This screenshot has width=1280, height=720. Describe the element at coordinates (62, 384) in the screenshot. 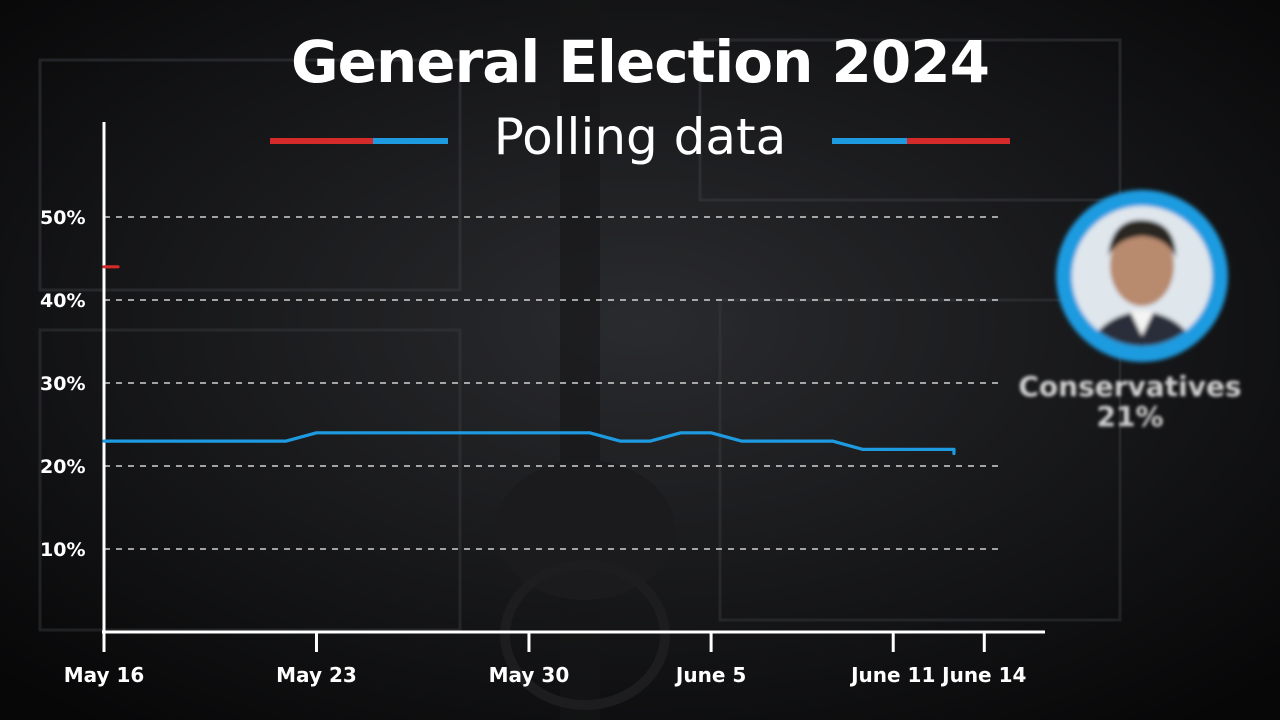

I see `y-tick-label: 30%` at that location.